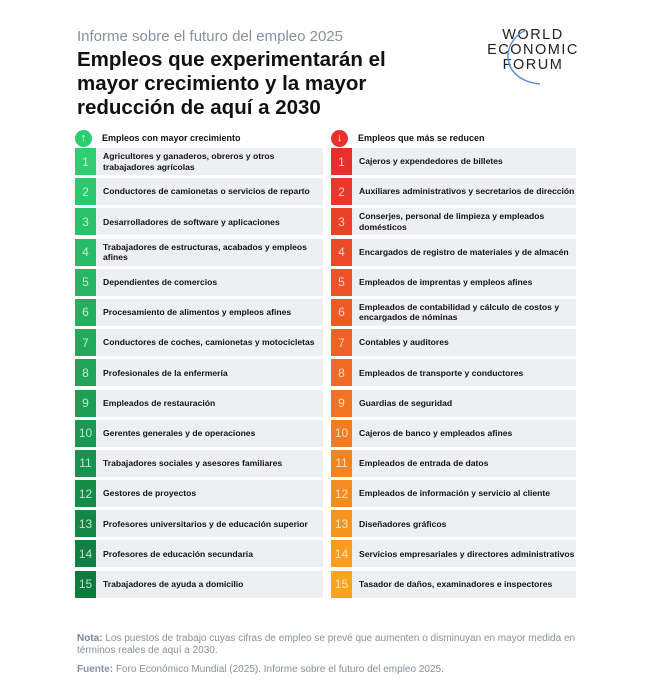 The width and height of the screenshot is (658, 697). I want to click on list-item: 10 Gerentes generales y de operaciones, so click(199, 433).